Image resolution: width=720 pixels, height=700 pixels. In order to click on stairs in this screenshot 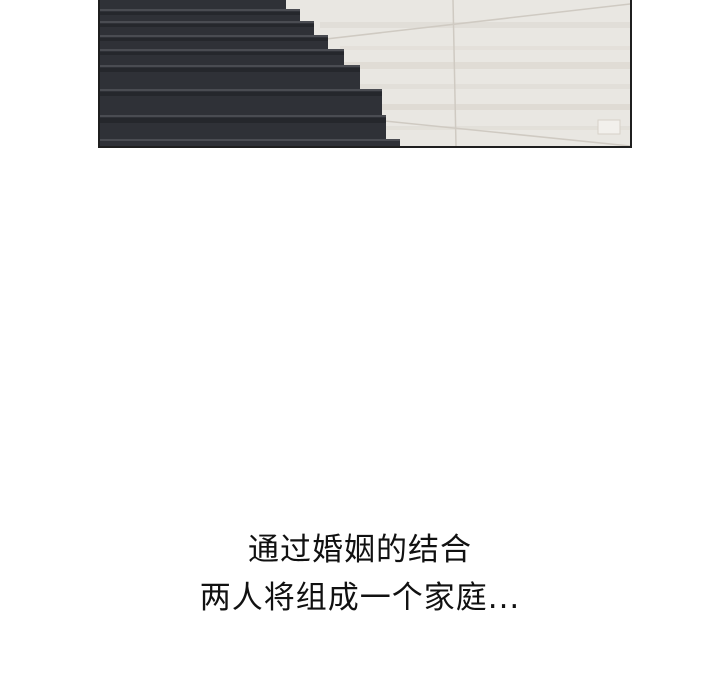, I will do `click(250, 73)`.